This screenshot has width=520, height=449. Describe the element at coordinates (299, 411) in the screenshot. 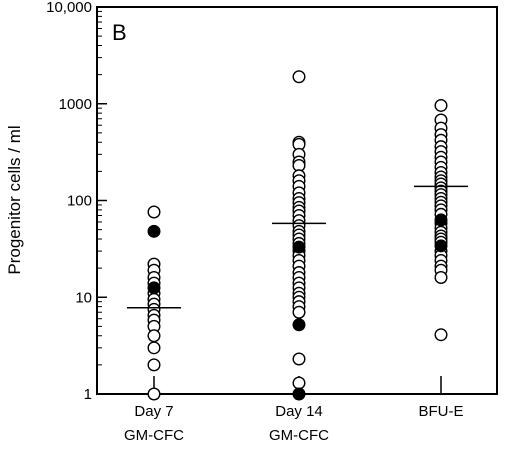

I see `x-tick-label: Day 14` at that location.